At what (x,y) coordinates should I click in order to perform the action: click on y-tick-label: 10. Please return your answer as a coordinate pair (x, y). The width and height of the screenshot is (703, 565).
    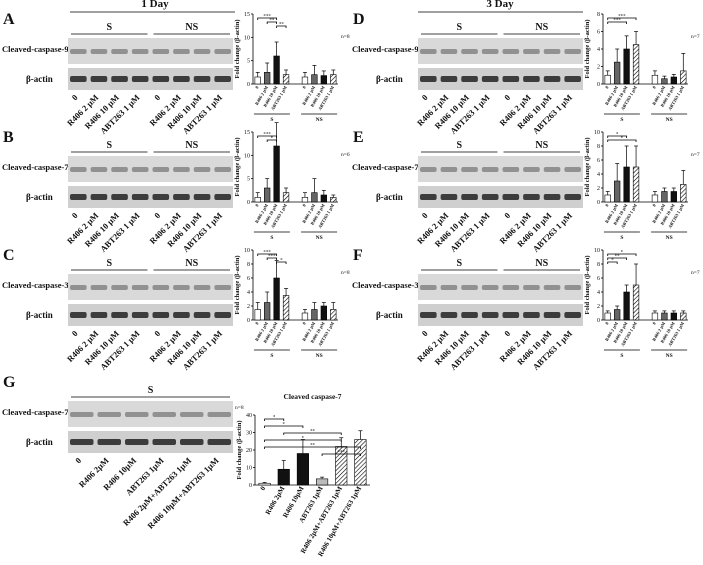
    Looking at the image, I should click on (249, 469).